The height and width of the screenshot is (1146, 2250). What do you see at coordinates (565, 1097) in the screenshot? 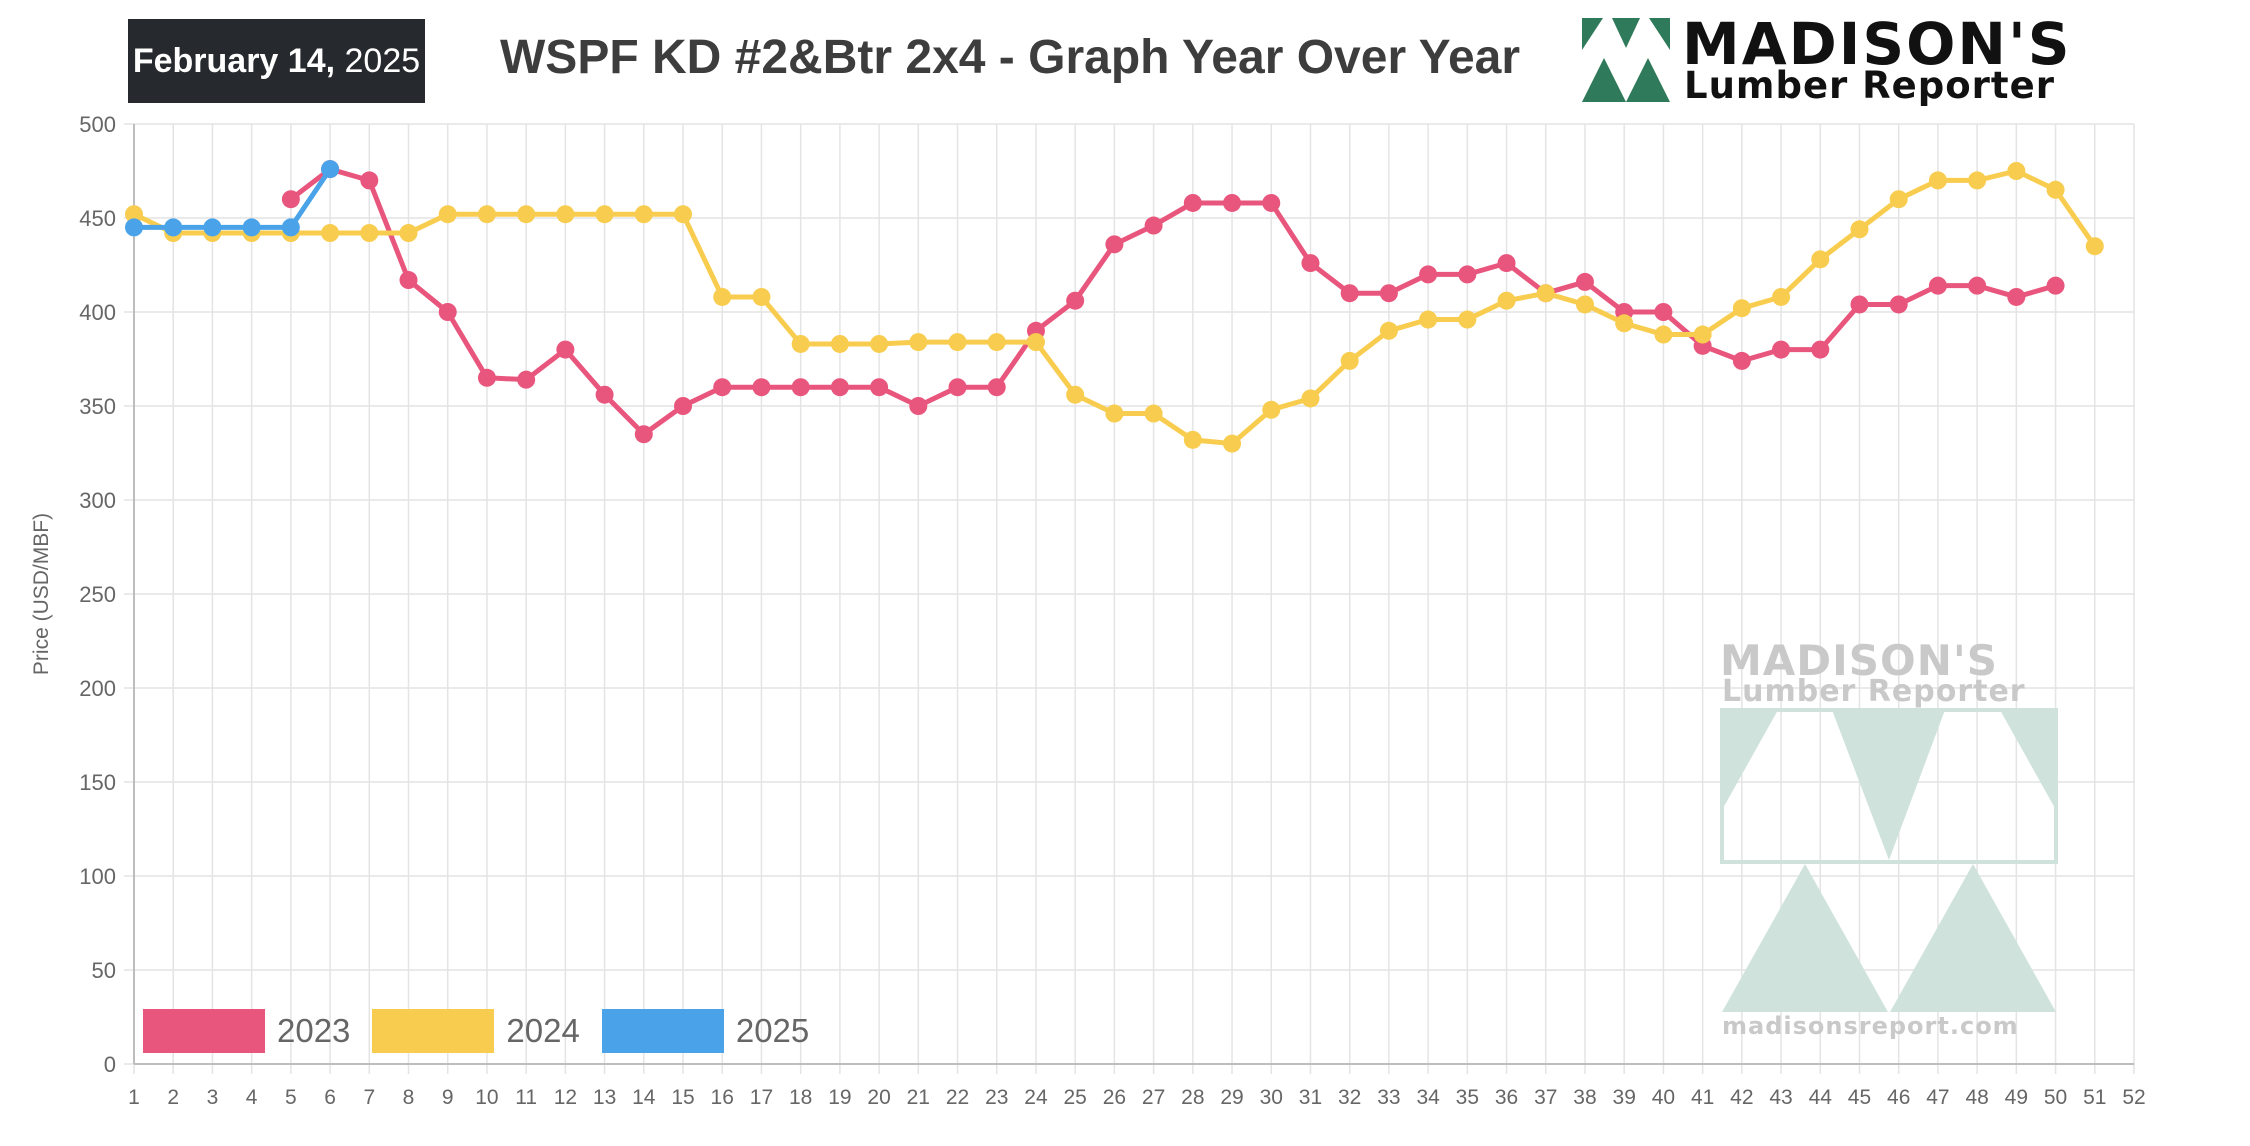
I see `x-tick-label: 12` at bounding box center [565, 1097].